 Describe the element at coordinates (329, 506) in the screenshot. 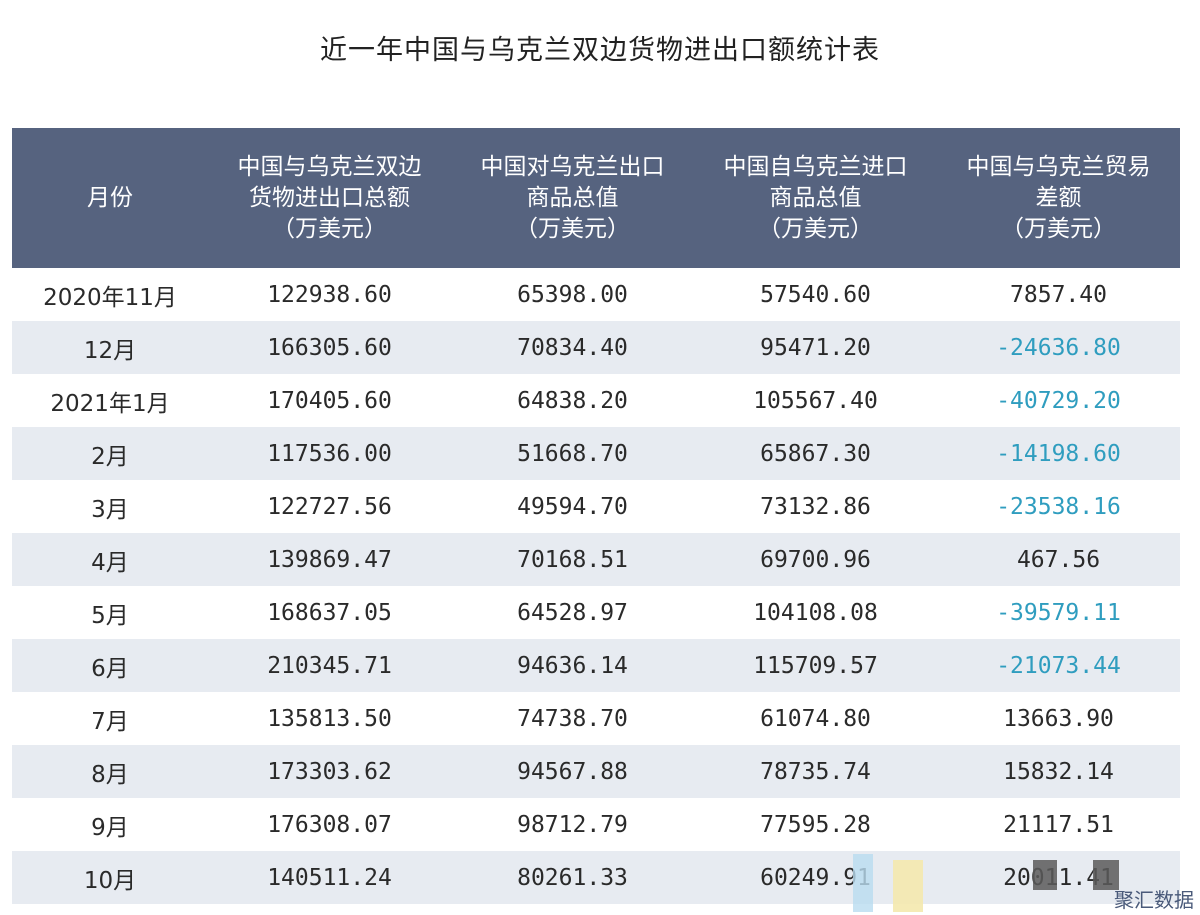

I see `cell-total: 122727.56` at that location.